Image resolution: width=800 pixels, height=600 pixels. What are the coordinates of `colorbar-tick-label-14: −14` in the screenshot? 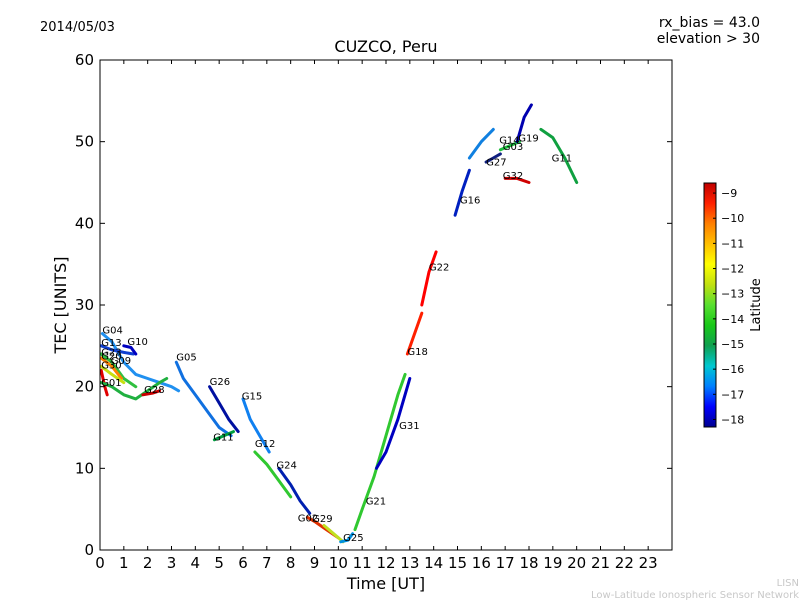 It's located at (732, 319).